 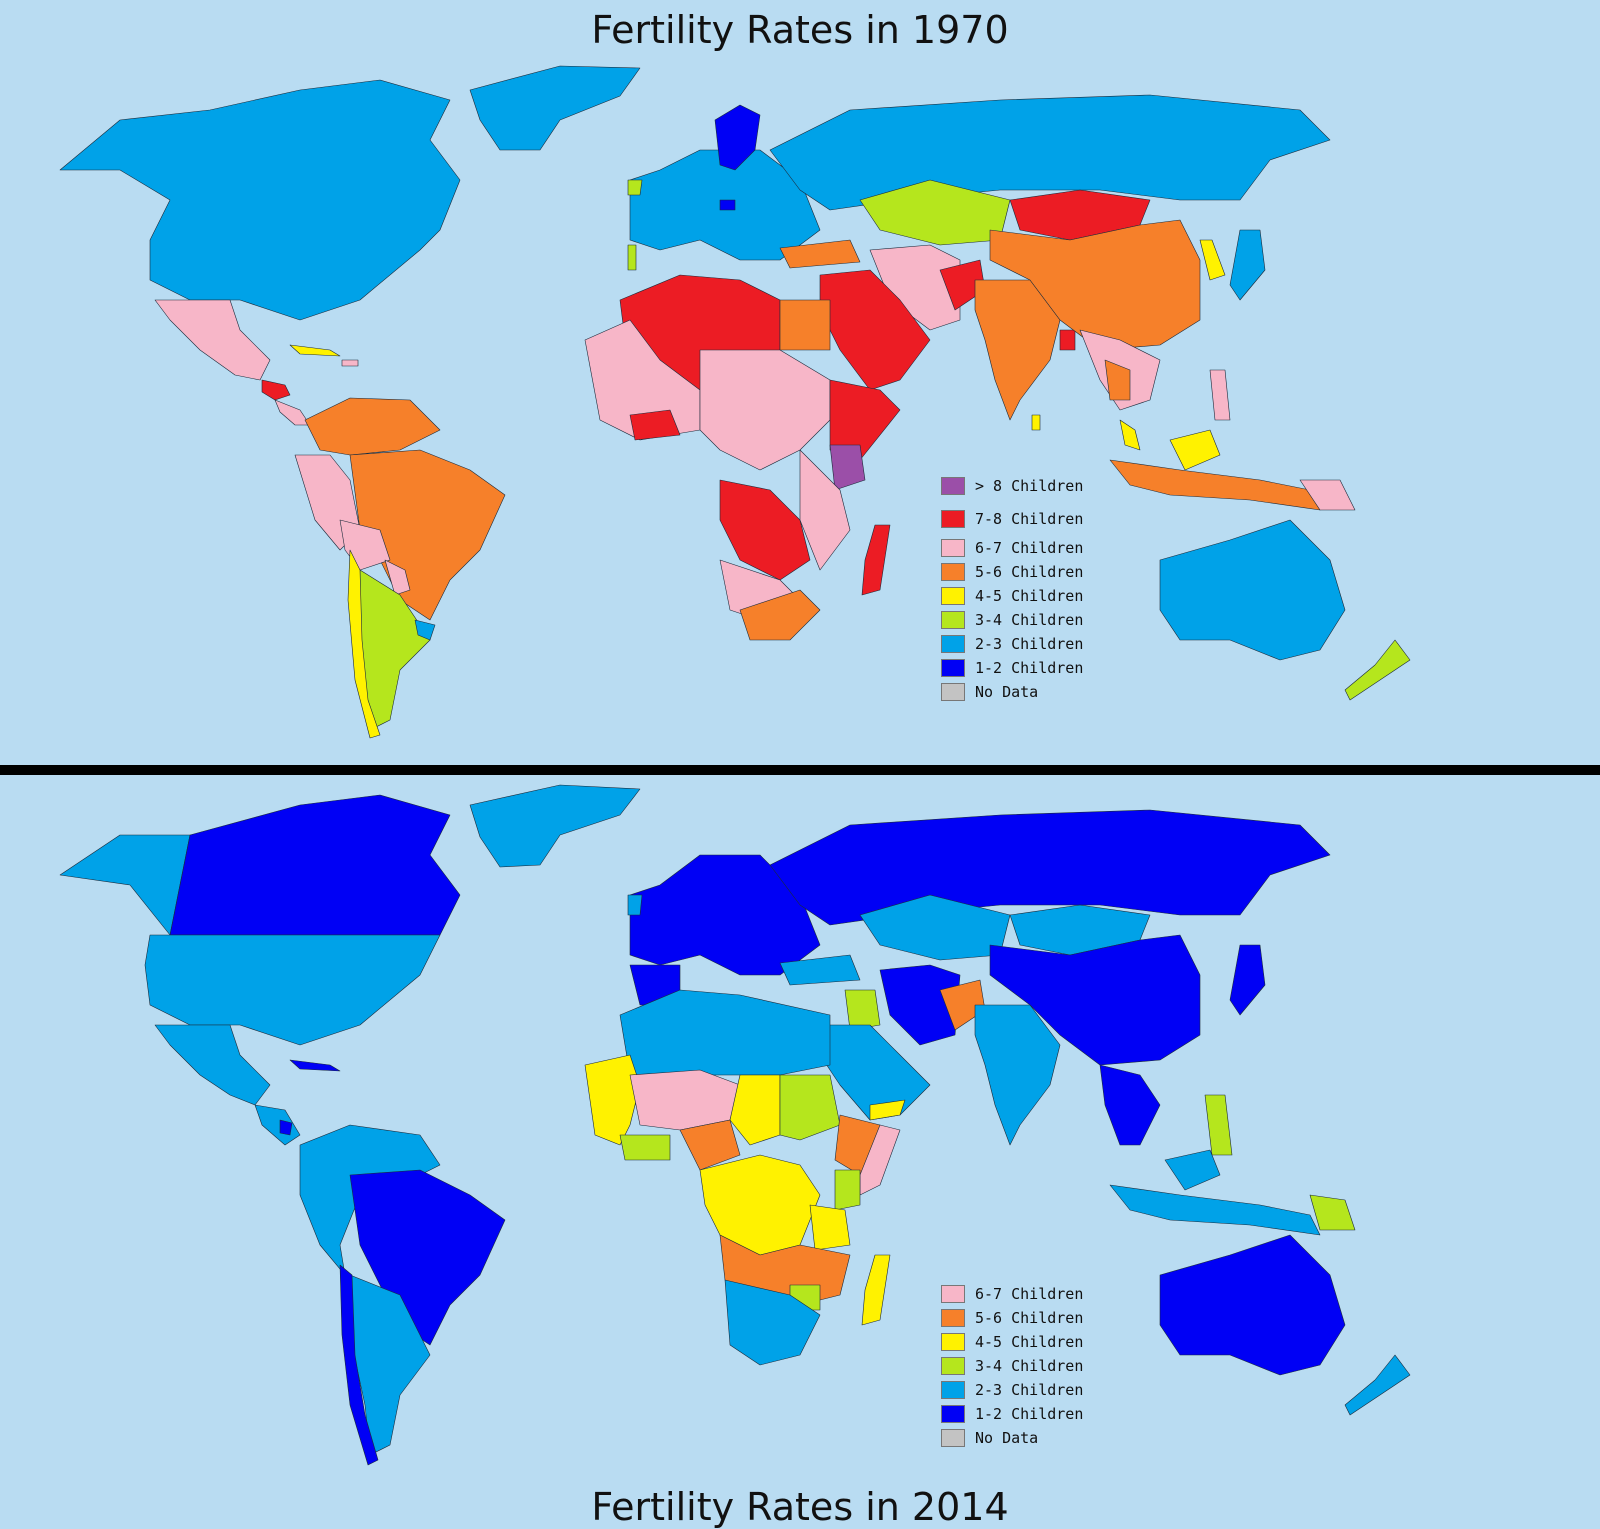 I want to click on region-north-america, so click(x=260, y=200).